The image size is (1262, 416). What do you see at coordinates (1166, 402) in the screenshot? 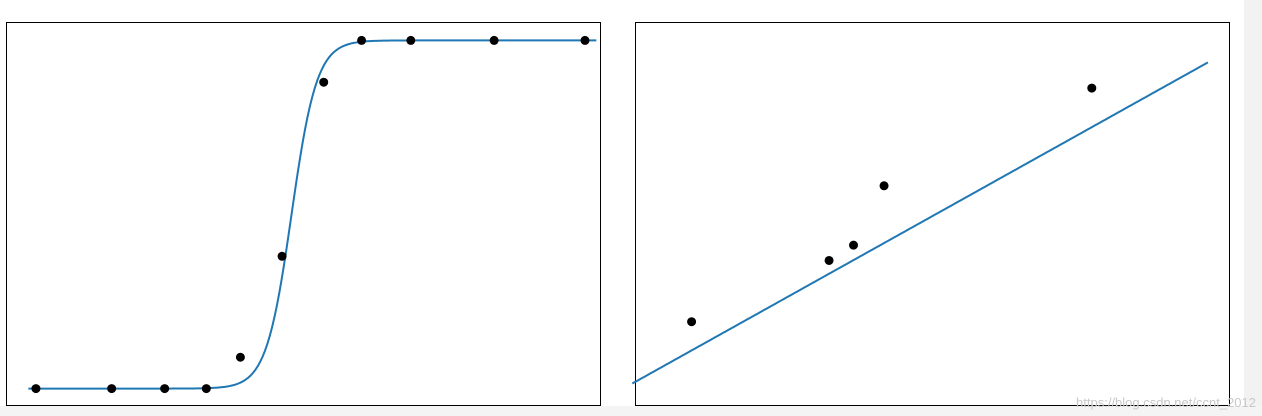
I see `watermark-text: https://blog.csdn.net/ccnt_2012` at bounding box center [1166, 402].